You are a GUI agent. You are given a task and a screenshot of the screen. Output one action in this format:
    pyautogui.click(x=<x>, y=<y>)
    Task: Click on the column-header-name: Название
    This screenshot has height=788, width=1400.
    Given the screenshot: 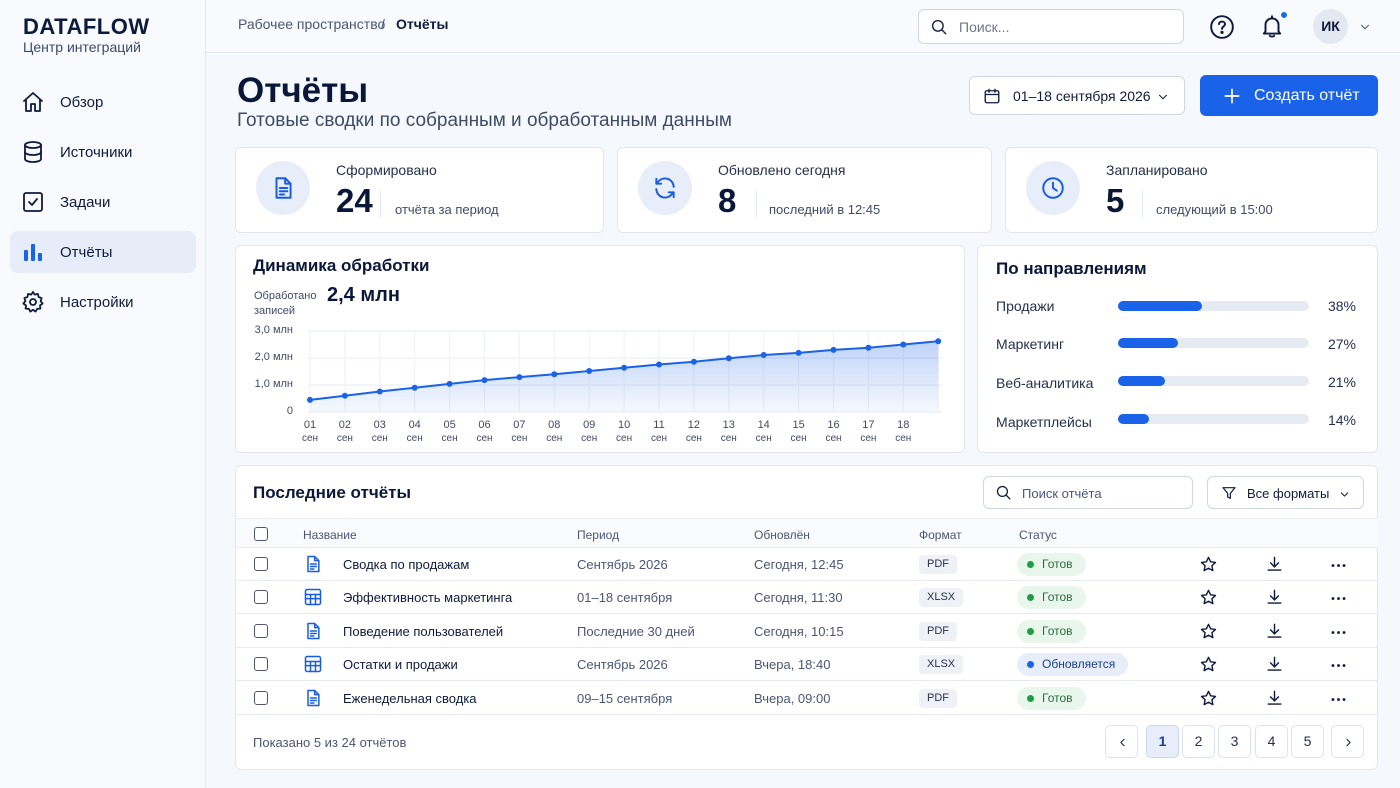 What is the action you would take?
    pyautogui.click(x=330, y=535)
    